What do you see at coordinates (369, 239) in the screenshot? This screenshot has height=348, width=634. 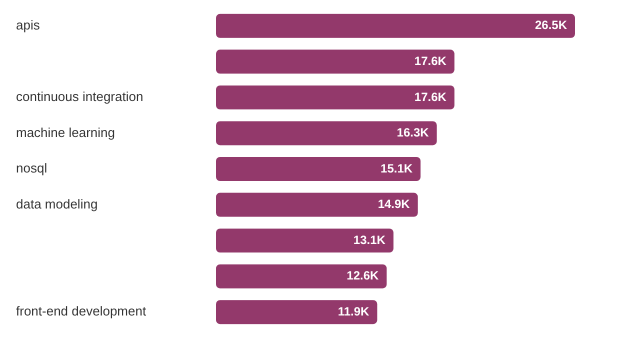 I see `data-label: 13.1K` at bounding box center [369, 239].